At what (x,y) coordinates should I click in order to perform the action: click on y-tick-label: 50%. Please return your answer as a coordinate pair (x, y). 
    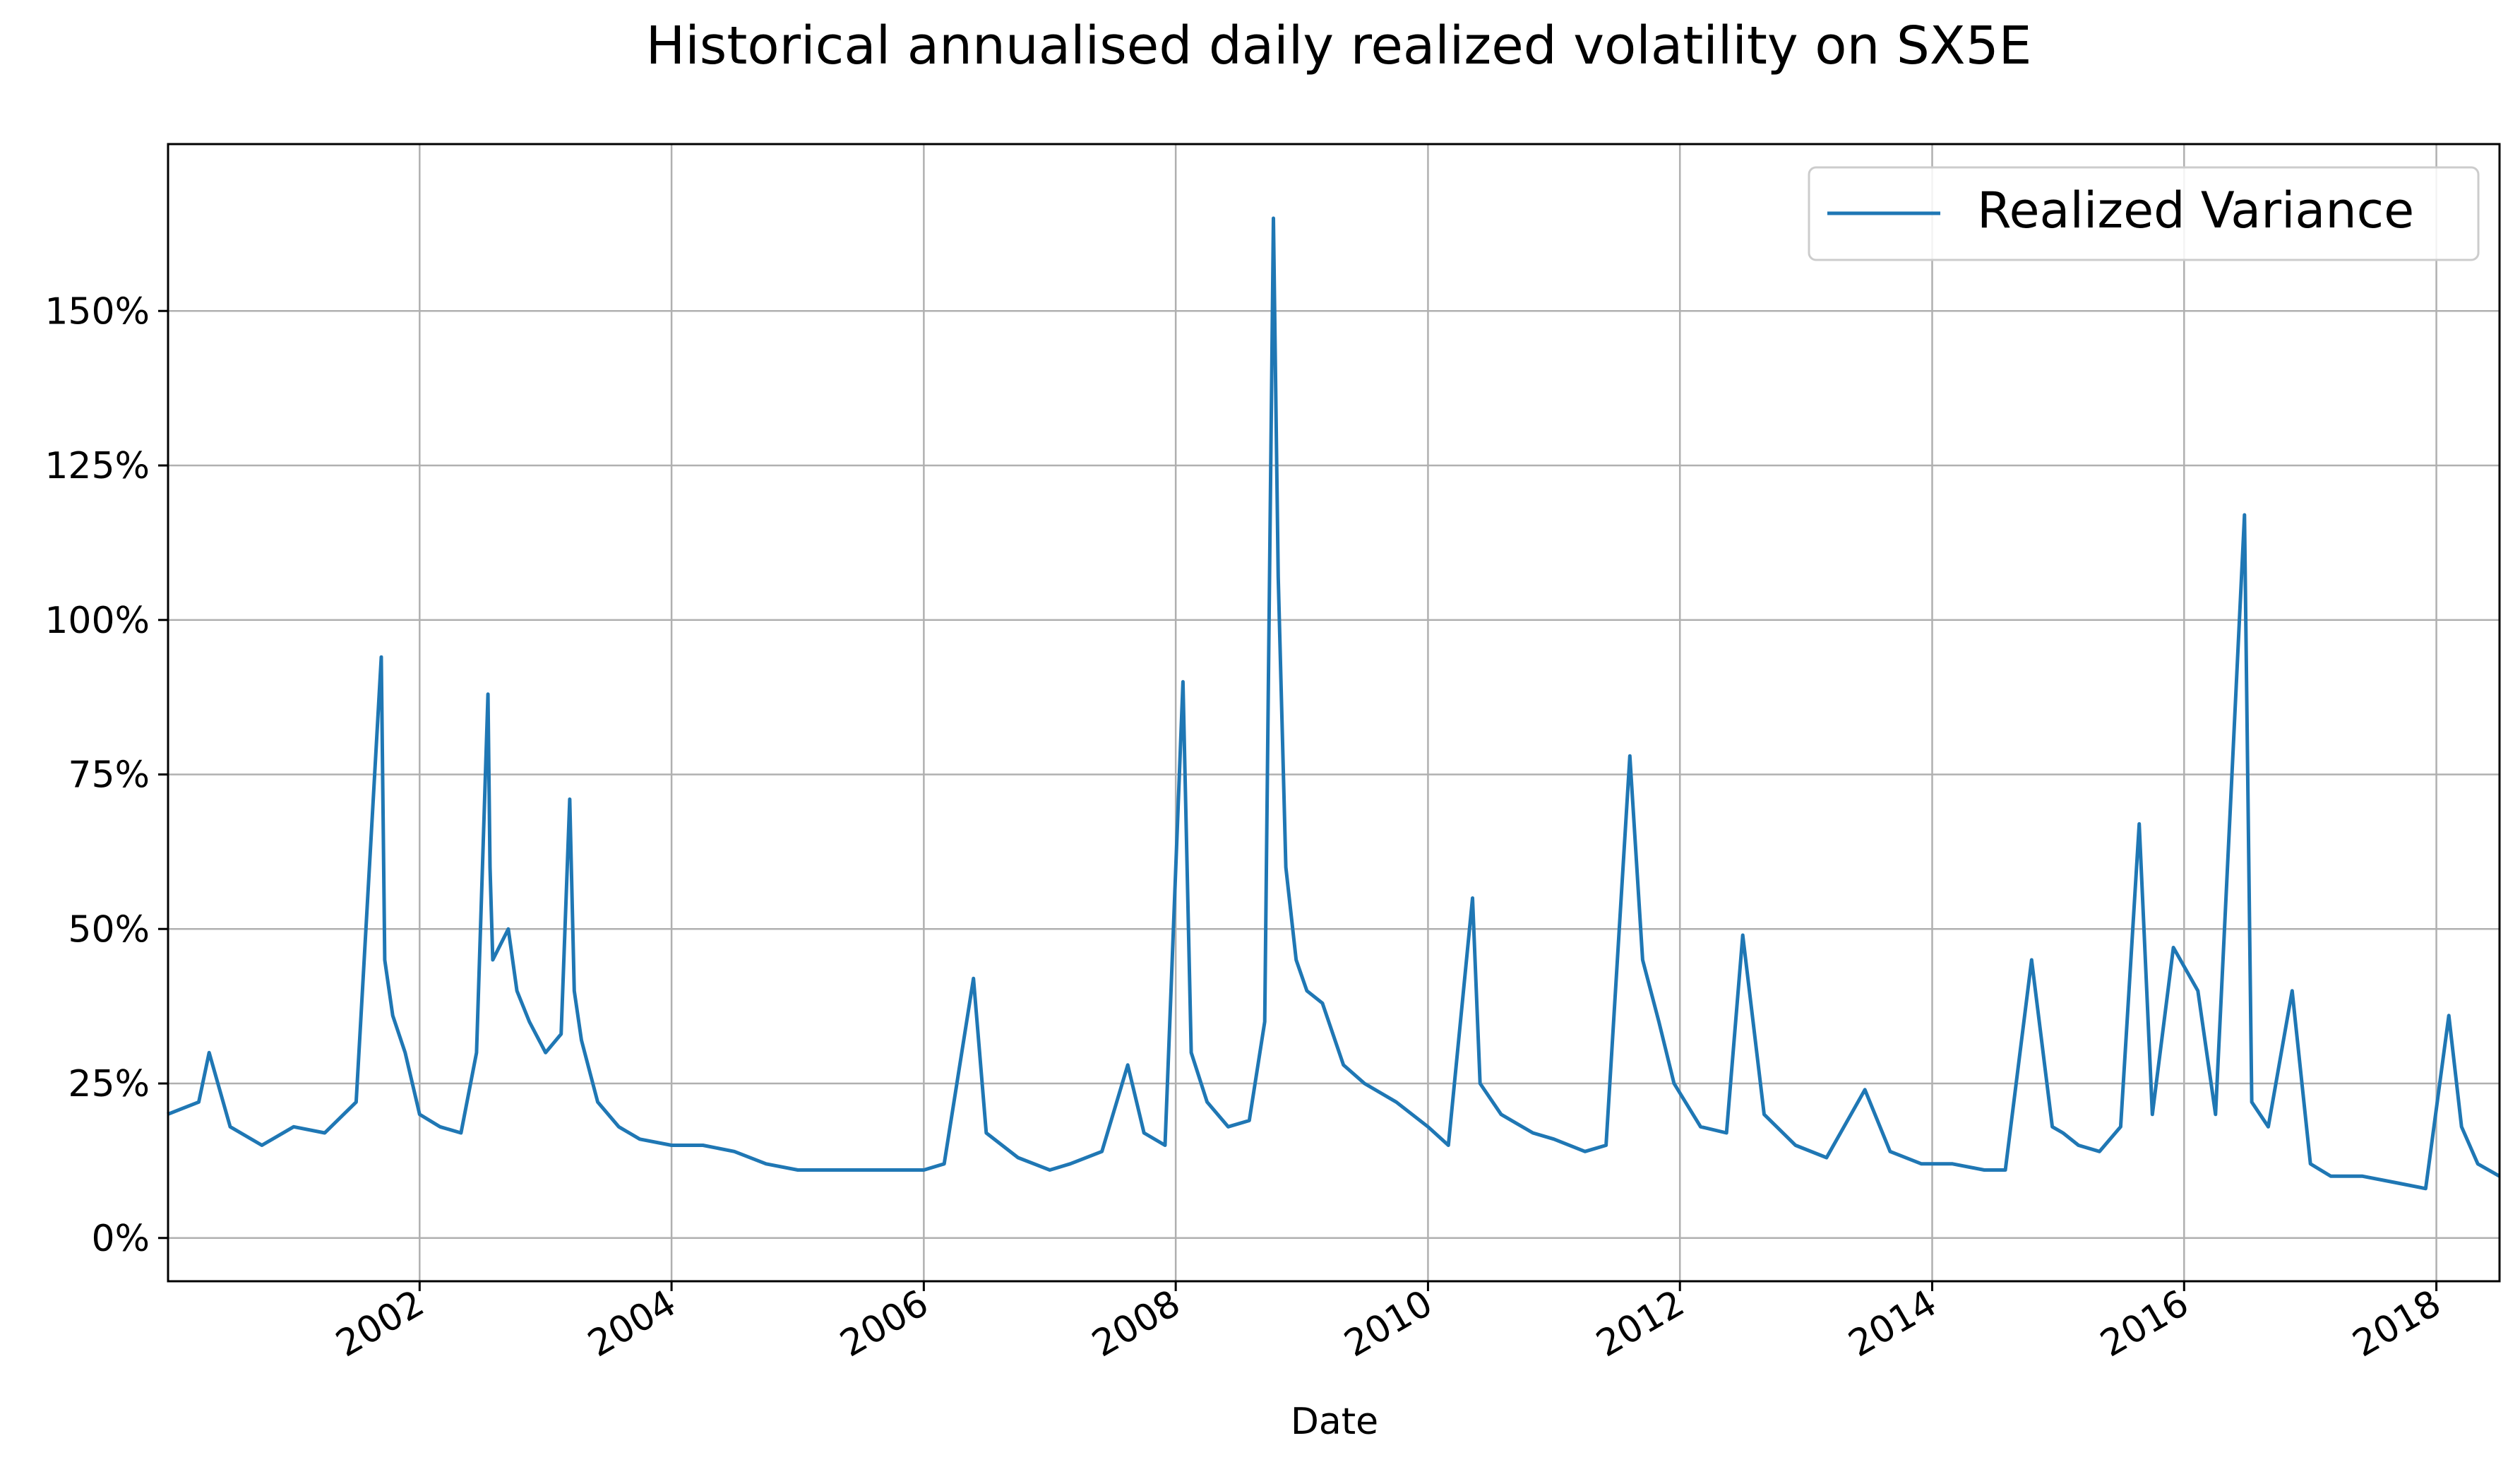
    Looking at the image, I should click on (109, 929).